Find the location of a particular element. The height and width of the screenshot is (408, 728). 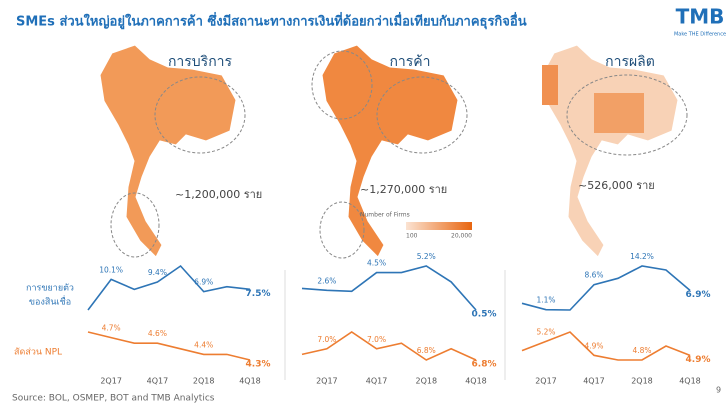

row-label: การขยายตัว is located at coordinates (50, 289).